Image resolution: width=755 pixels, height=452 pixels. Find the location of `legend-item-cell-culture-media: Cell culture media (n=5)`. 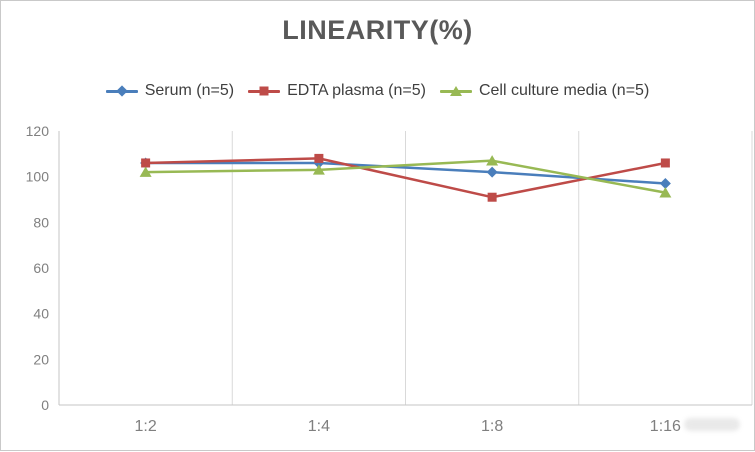

legend-item-cell-culture-media: Cell culture media (n=5) is located at coordinates (544, 91).